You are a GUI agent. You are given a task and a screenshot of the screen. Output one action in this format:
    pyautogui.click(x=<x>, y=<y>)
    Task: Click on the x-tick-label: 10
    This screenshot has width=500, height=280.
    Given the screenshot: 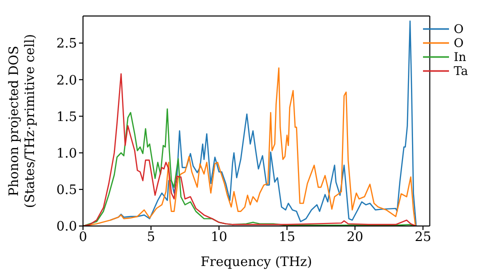 What is the action you would take?
    pyautogui.click(x=219, y=238)
    